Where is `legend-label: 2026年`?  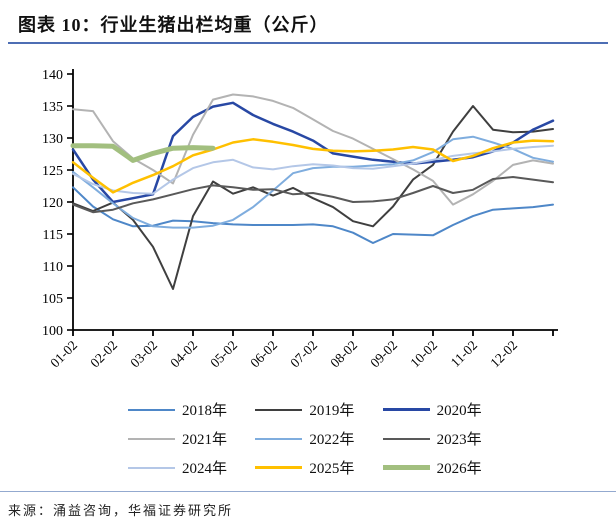
legend-label: 2026年 is located at coordinates (459, 469).